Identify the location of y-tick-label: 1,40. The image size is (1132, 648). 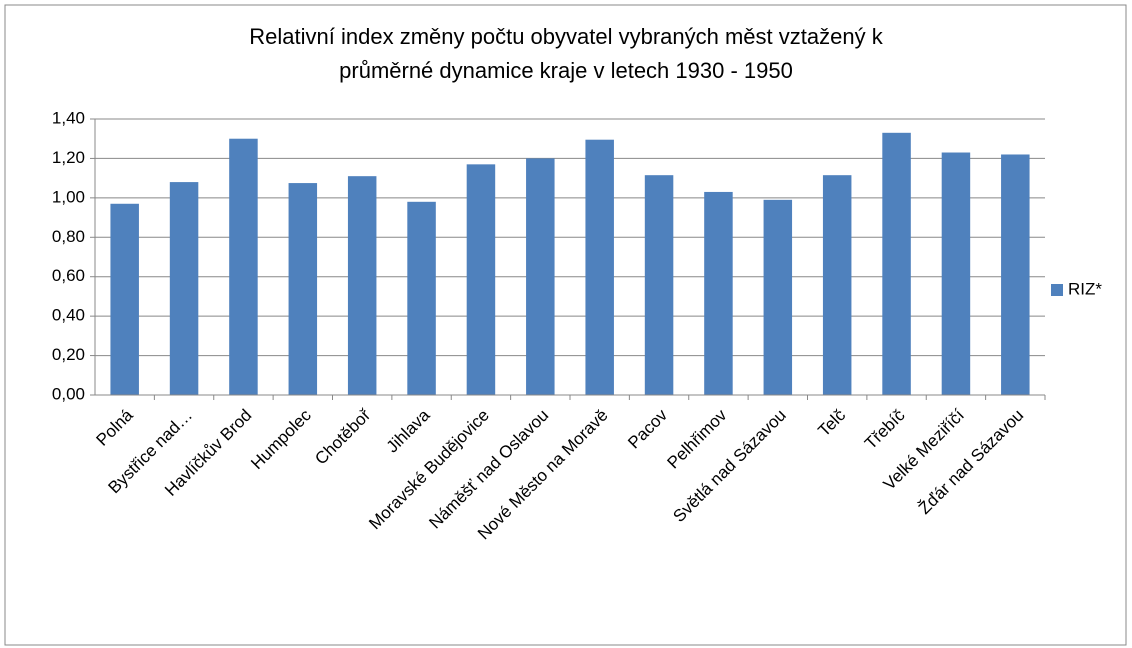
(68, 117).